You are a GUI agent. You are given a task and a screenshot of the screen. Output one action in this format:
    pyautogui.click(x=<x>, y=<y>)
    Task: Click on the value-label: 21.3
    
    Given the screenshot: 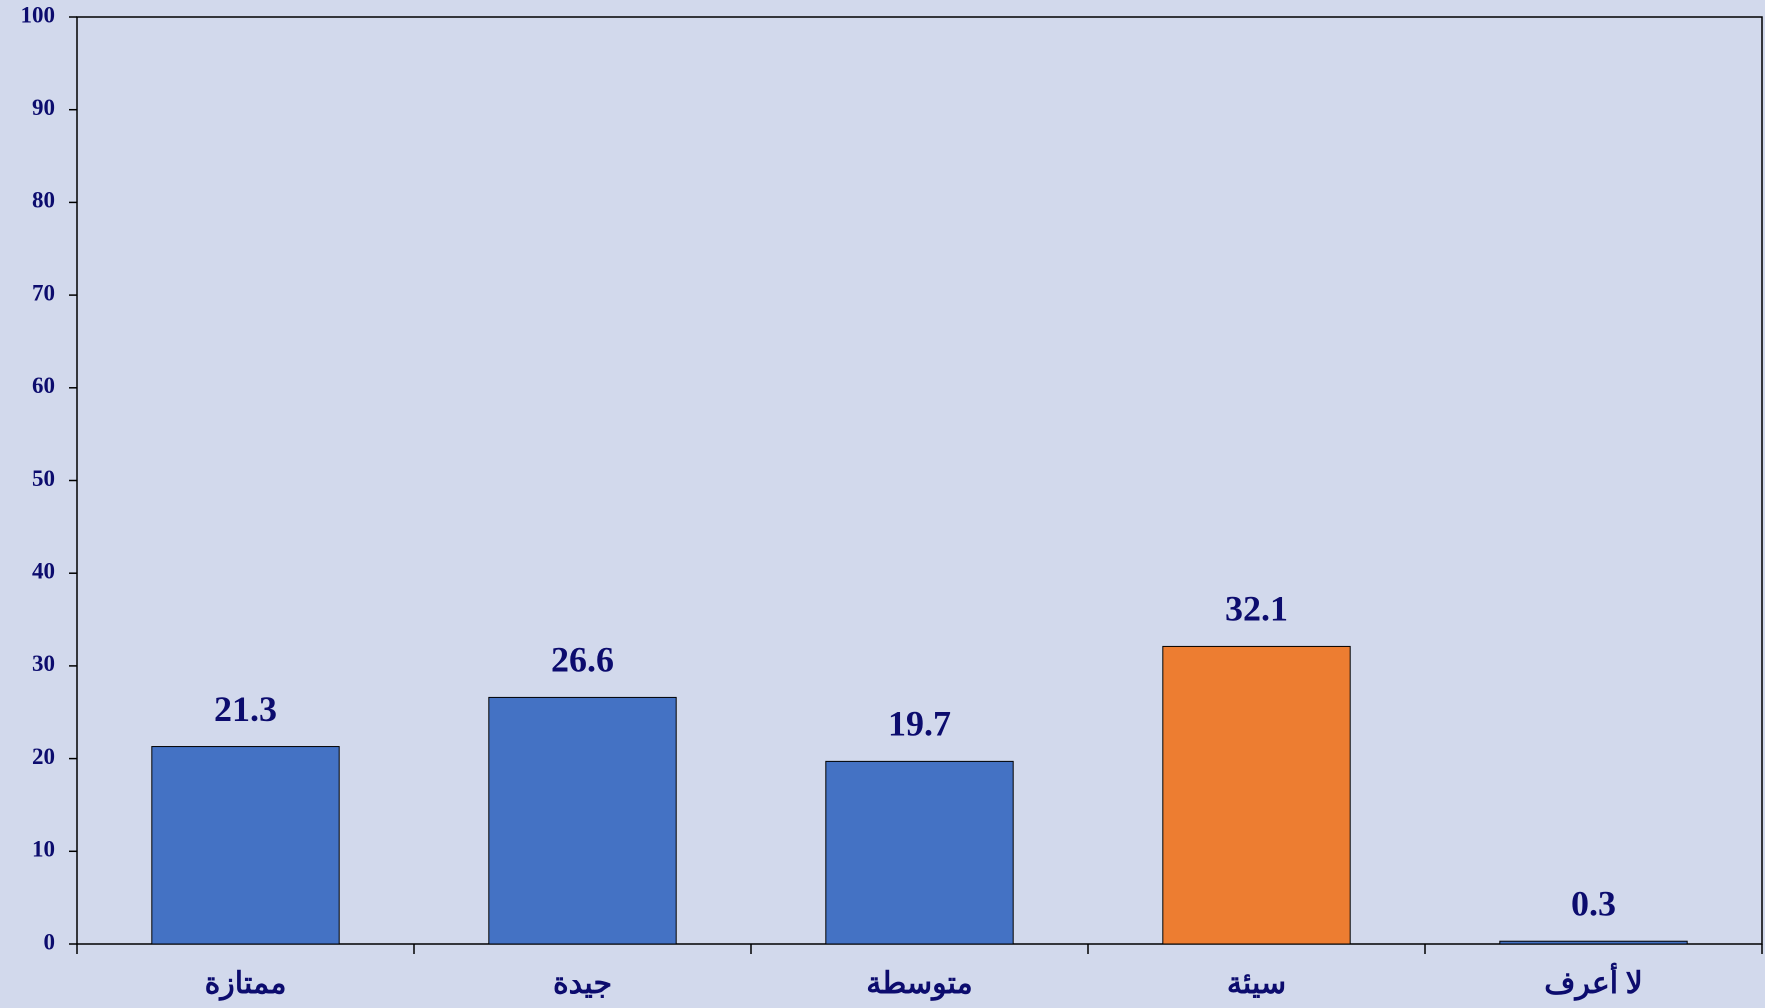 What is the action you would take?
    pyautogui.click(x=245, y=709)
    